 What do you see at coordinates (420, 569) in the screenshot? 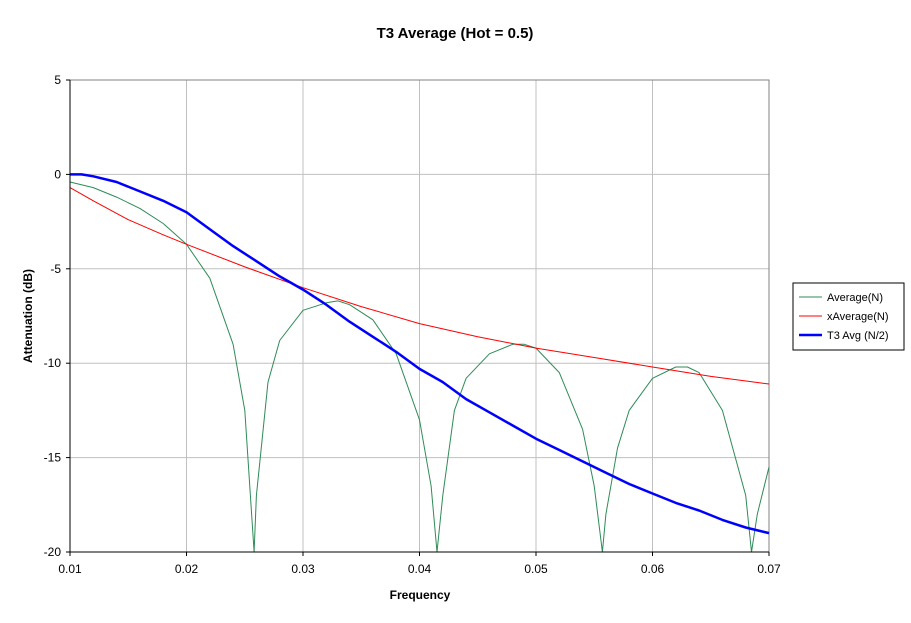
I see `x-tick-label: 0.04` at bounding box center [420, 569].